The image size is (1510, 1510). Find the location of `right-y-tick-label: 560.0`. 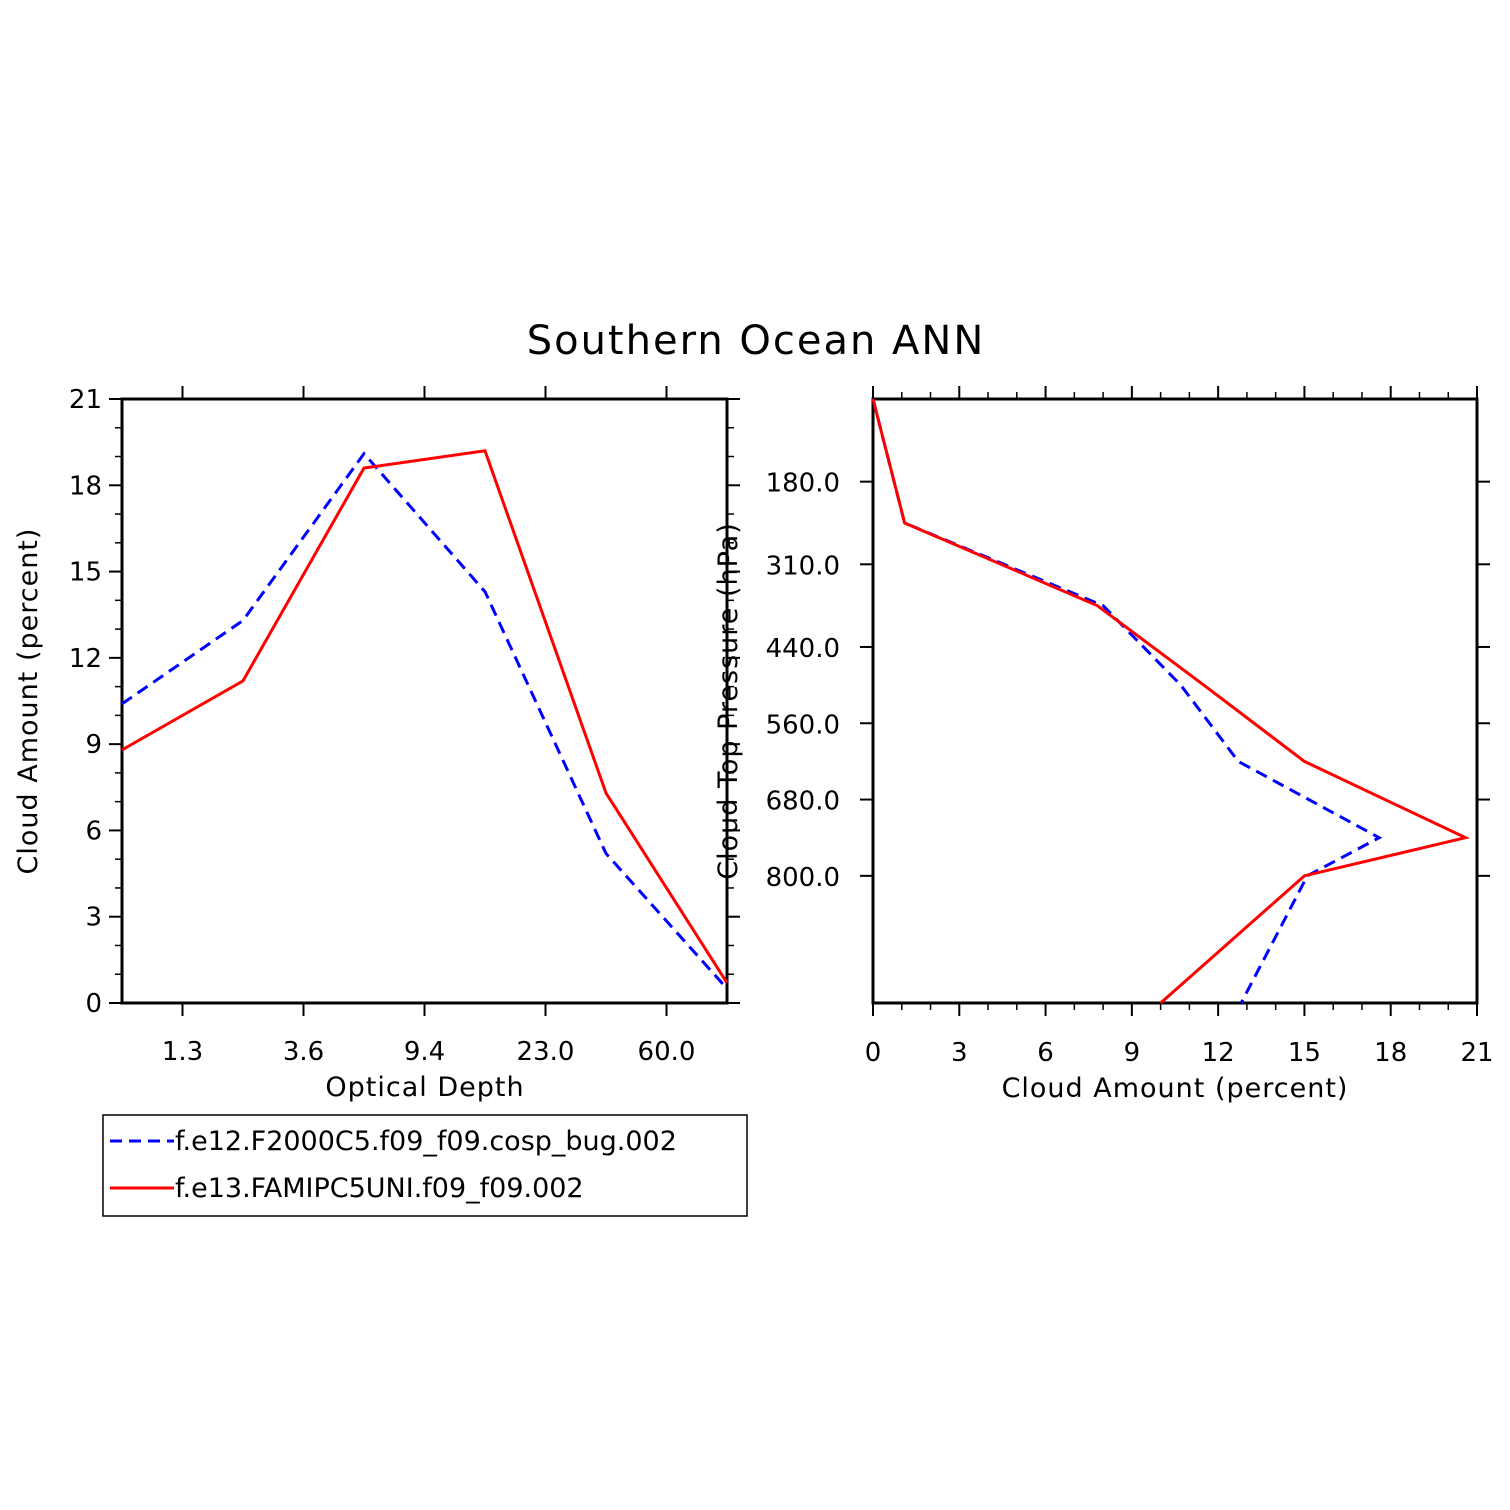

right-y-tick-label: 560.0 is located at coordinates (803, 725).